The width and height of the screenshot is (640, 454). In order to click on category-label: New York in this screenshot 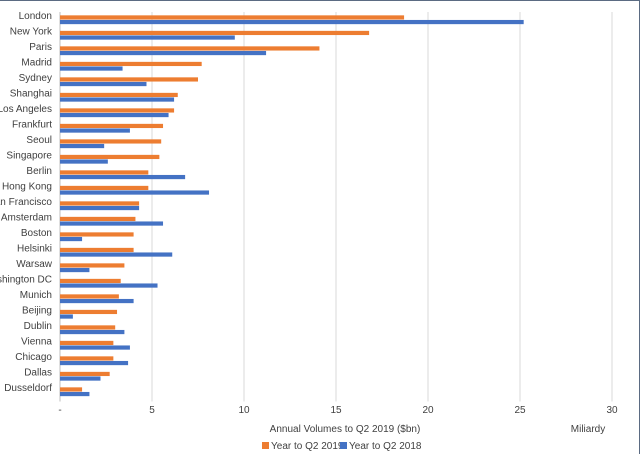, I will do `click(31, 31)`.